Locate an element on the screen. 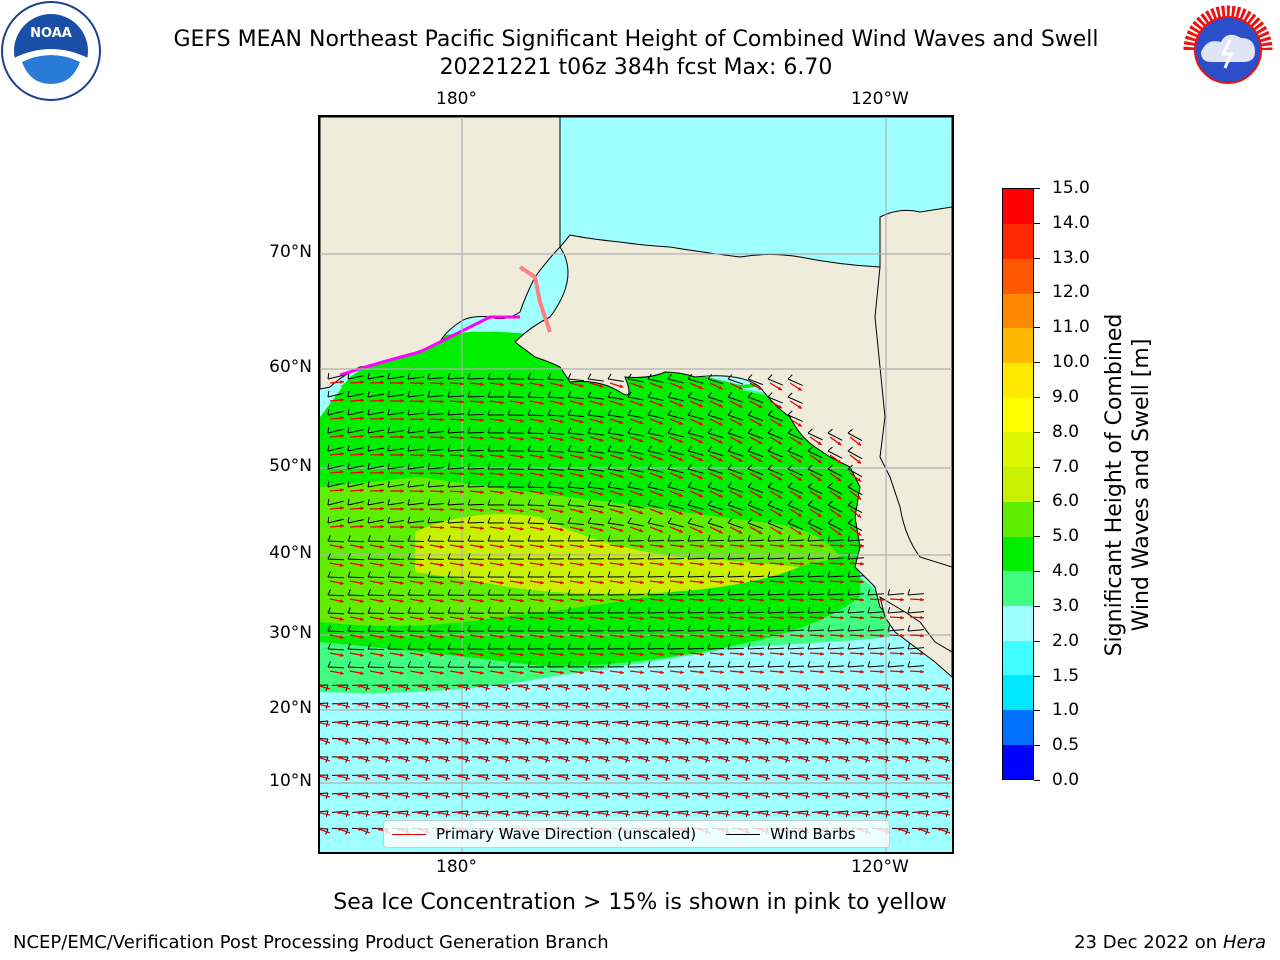 This screenshot has width=1280, height=960. colorbar-tick-label: 9.0 is located at coordinates (1066, 396).